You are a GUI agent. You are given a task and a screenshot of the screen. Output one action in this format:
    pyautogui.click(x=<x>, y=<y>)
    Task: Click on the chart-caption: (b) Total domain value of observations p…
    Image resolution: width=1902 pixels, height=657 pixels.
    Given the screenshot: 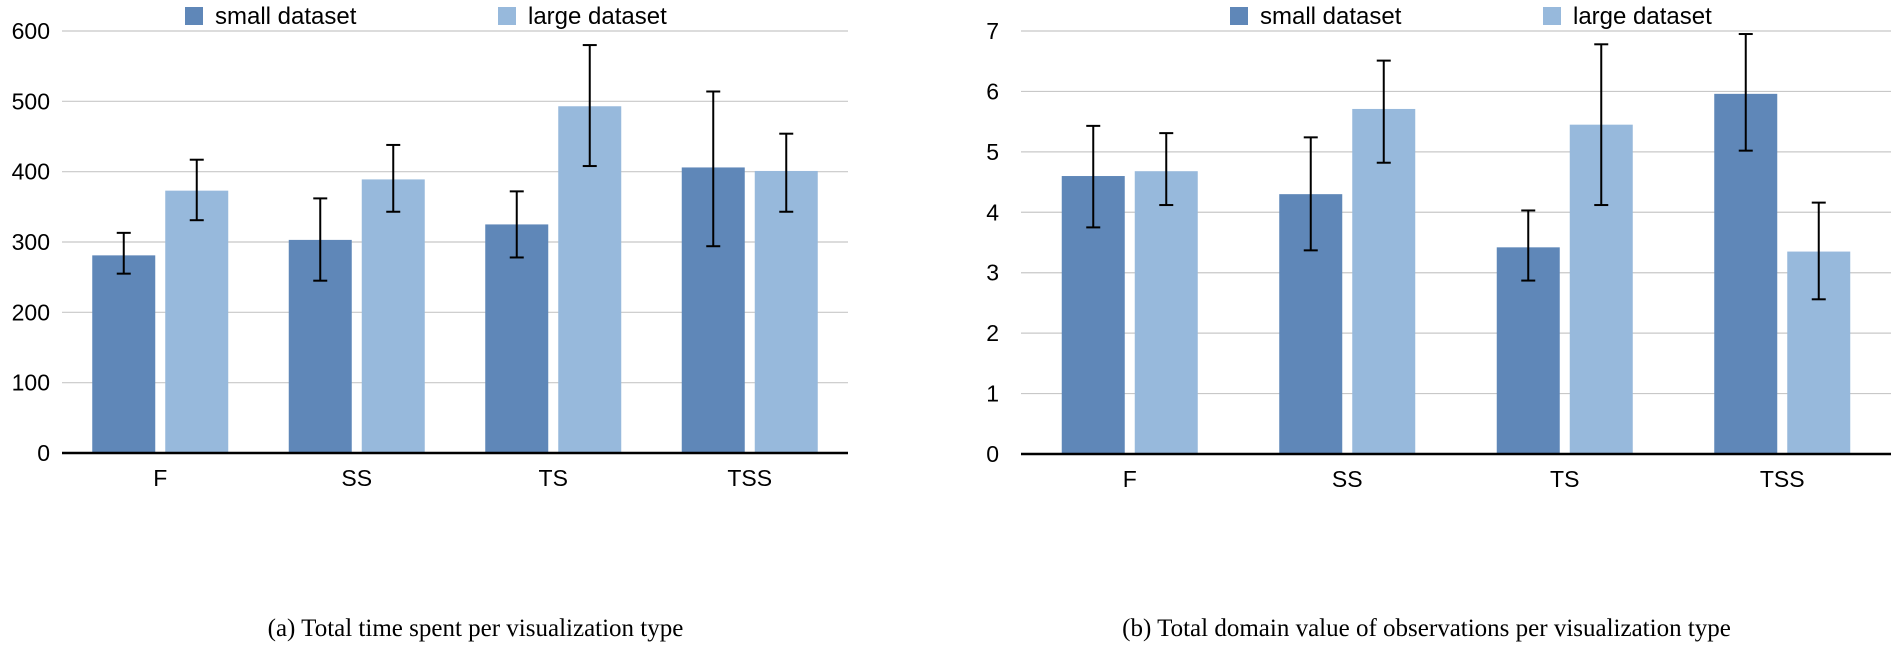 What is the action you would take?
    pyautogui.click(x=1426, y=628)
    